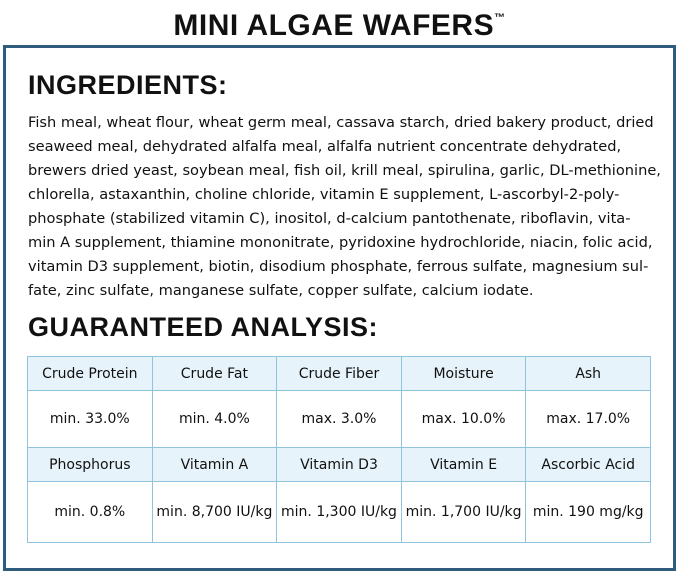 Image resolution: width=679 pixels, height=574 pixels. Describe the element at coordinates (214, 373) in the screenshot. I see `header-cell: Crude Fat` at that location.